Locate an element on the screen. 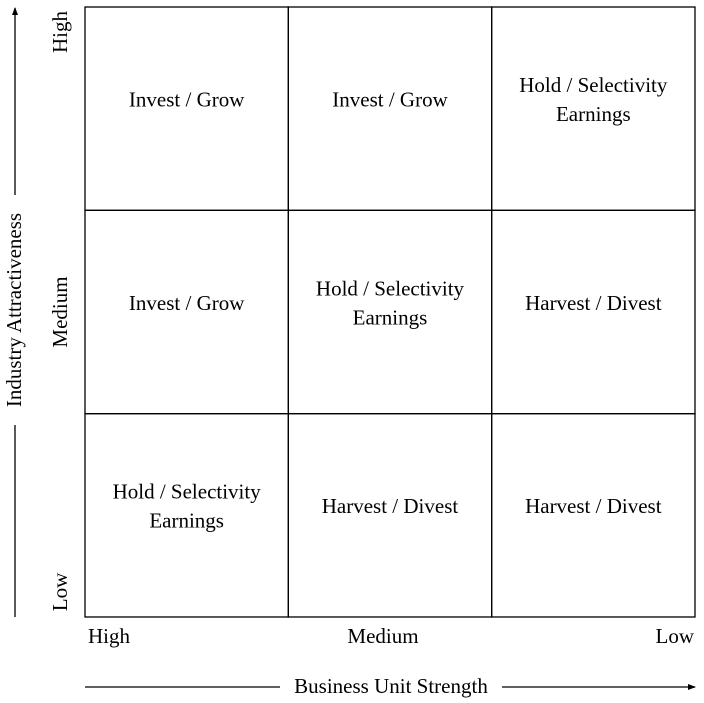  x-axis-label: High is located at coordinates (109, 636).